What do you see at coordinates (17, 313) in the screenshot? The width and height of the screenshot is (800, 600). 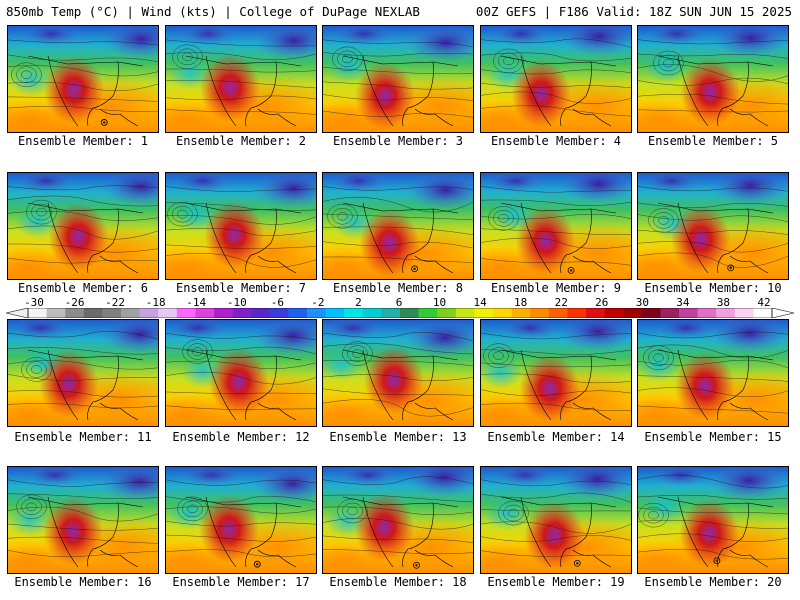 I see `colorbar-left-arrow` at bounding box center [17, 313].